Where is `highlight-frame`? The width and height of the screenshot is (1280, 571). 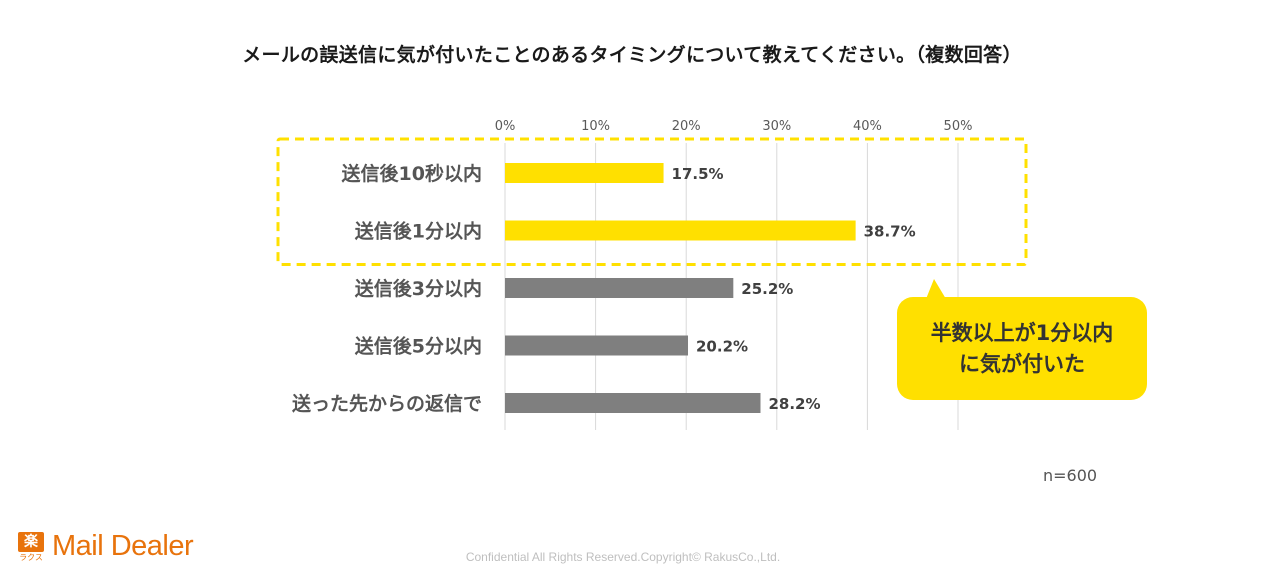
highlight-frame is located at coordinates (652, 201).